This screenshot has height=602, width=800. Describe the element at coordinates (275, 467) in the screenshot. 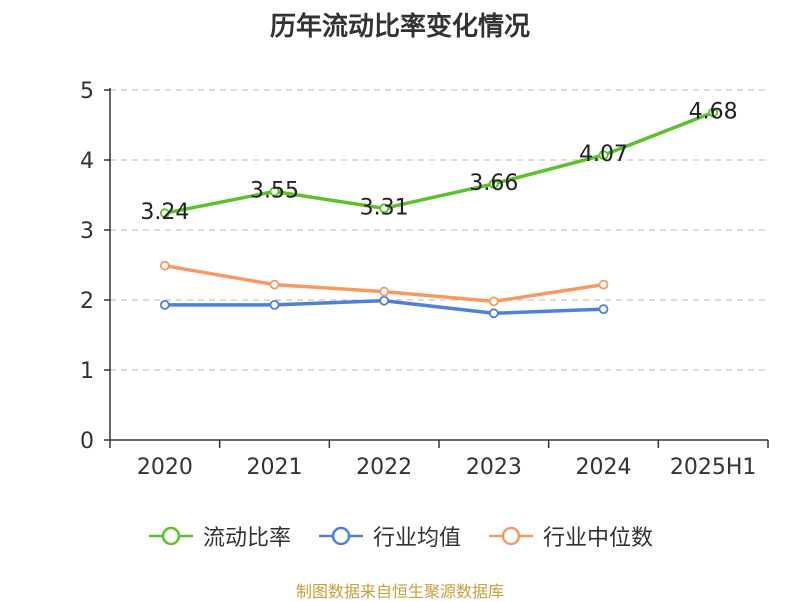

I see `x-tick-label: 2021` at that location.